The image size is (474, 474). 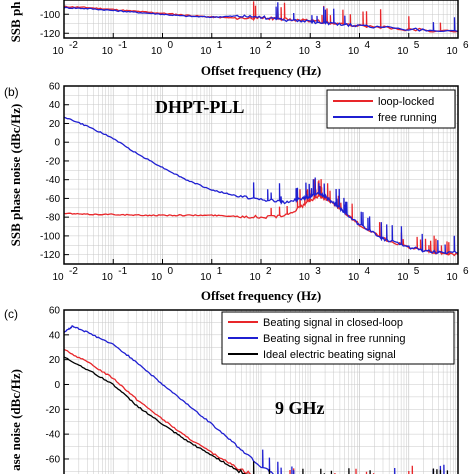 I want to click on chart-title-b: DHPT-PLL, so click(x=199, y=107).